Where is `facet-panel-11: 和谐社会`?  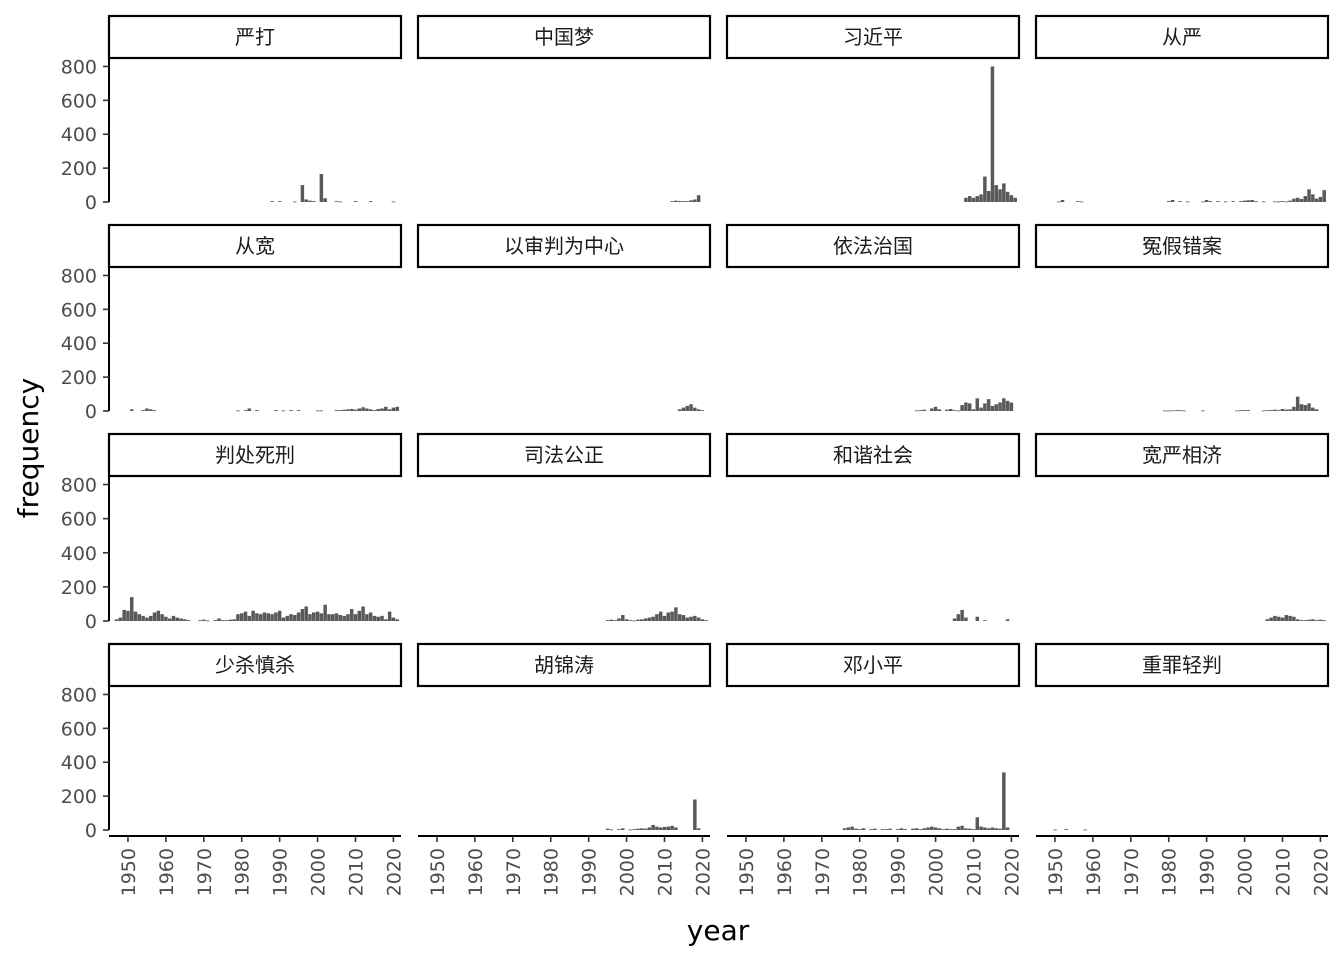
facet-panel-11: 和谐社会 is located at coordinates (873, 526).